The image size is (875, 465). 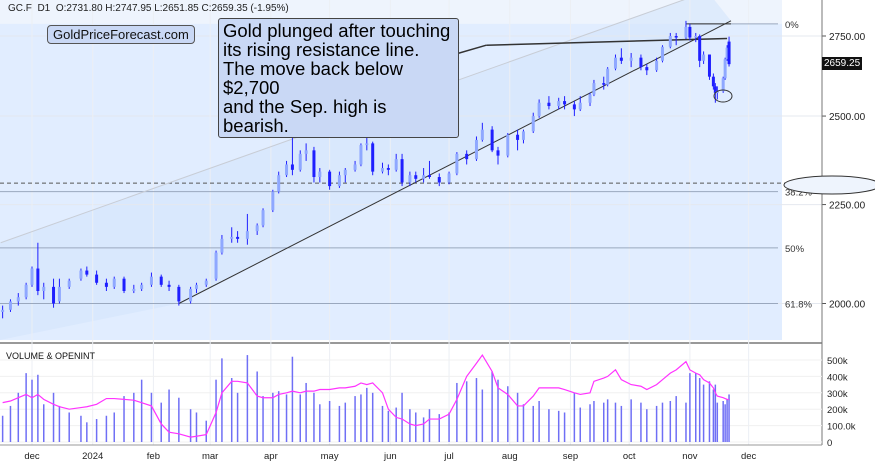 What do you see at coordinates (723, 96) in the screenshot?
I see `low-marker-ellipse` at bounding box center [723, 96].